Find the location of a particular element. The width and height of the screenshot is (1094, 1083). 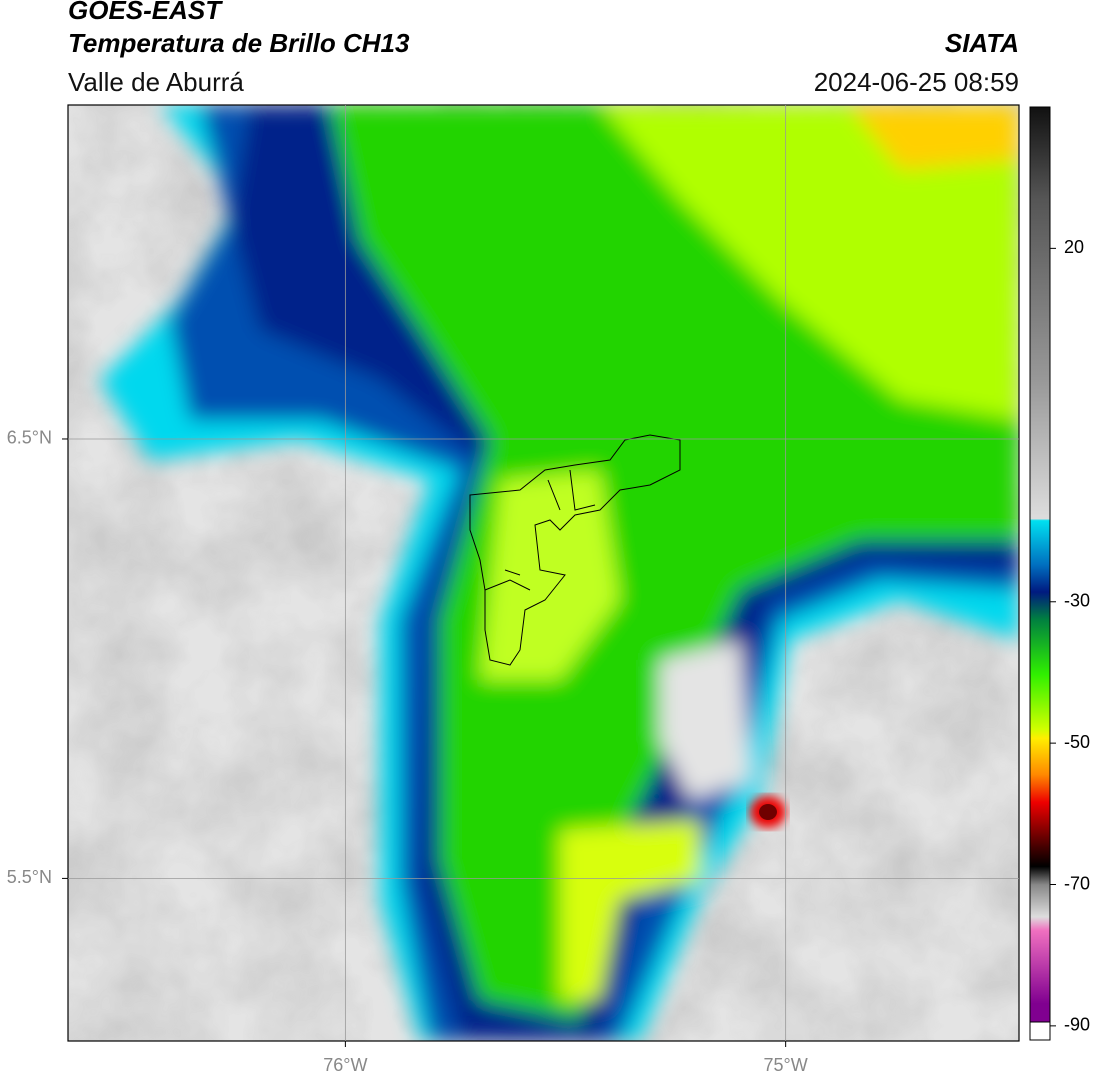

colorbar-label: -70 is located at coordinates (1077, 883).